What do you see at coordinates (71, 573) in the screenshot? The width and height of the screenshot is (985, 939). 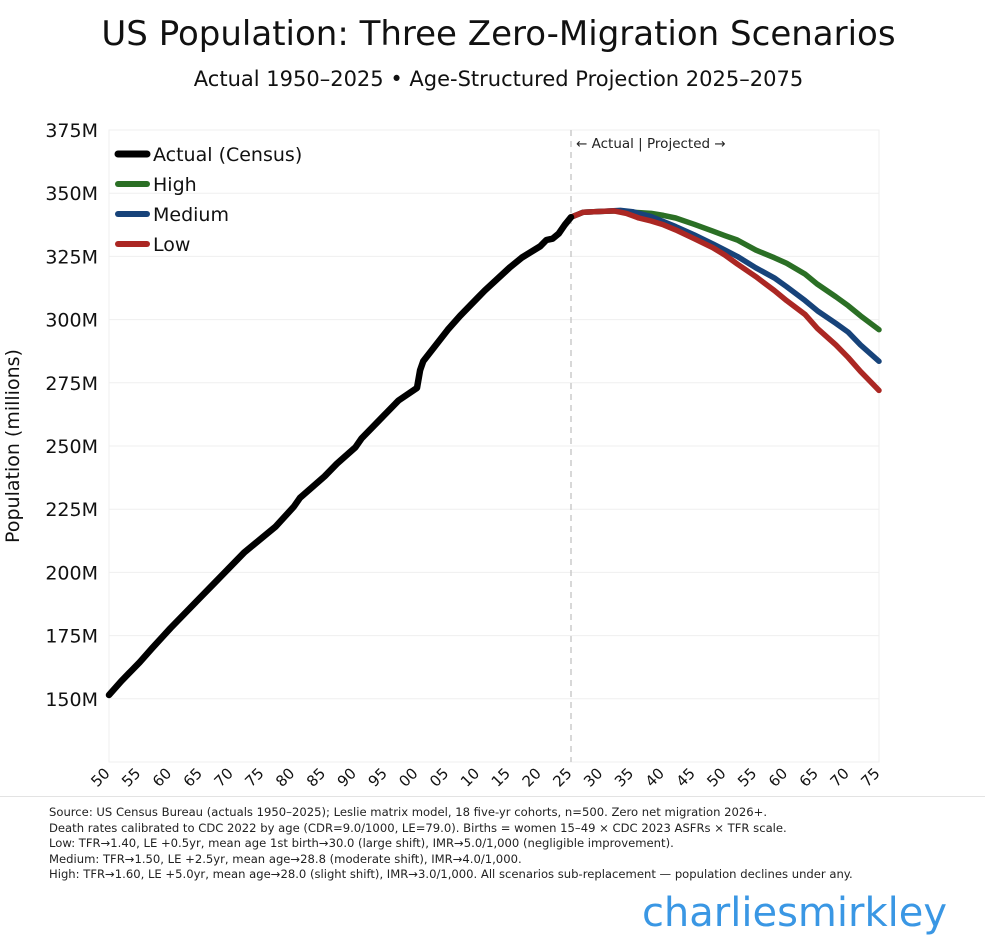 I see `y-tick-label: 200M` at bounding box center [71, 573].